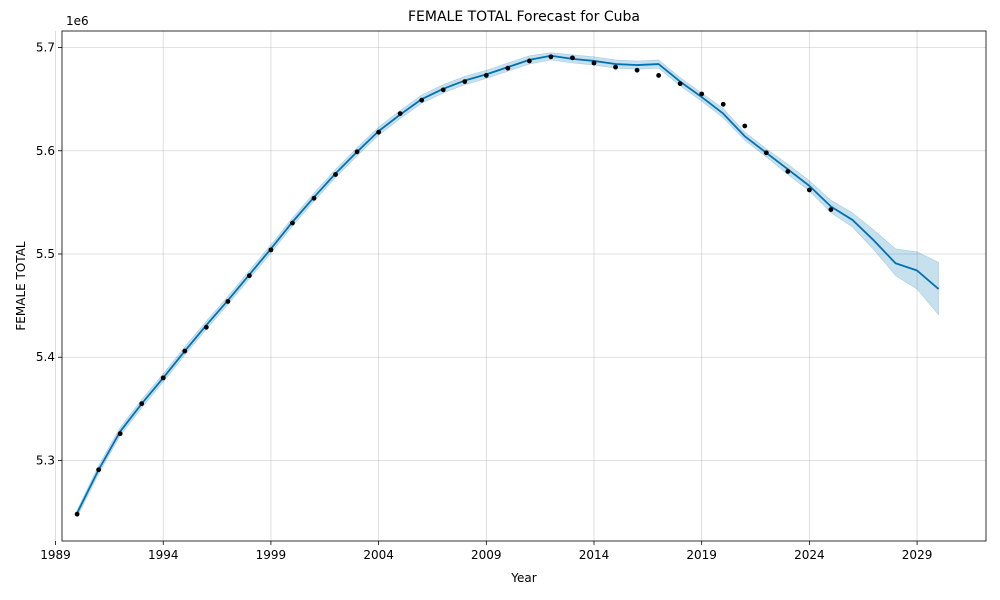  Describe the element at coordinates (917, 555) in the screenshot. I see `x-tick-label: 2029` at that location.